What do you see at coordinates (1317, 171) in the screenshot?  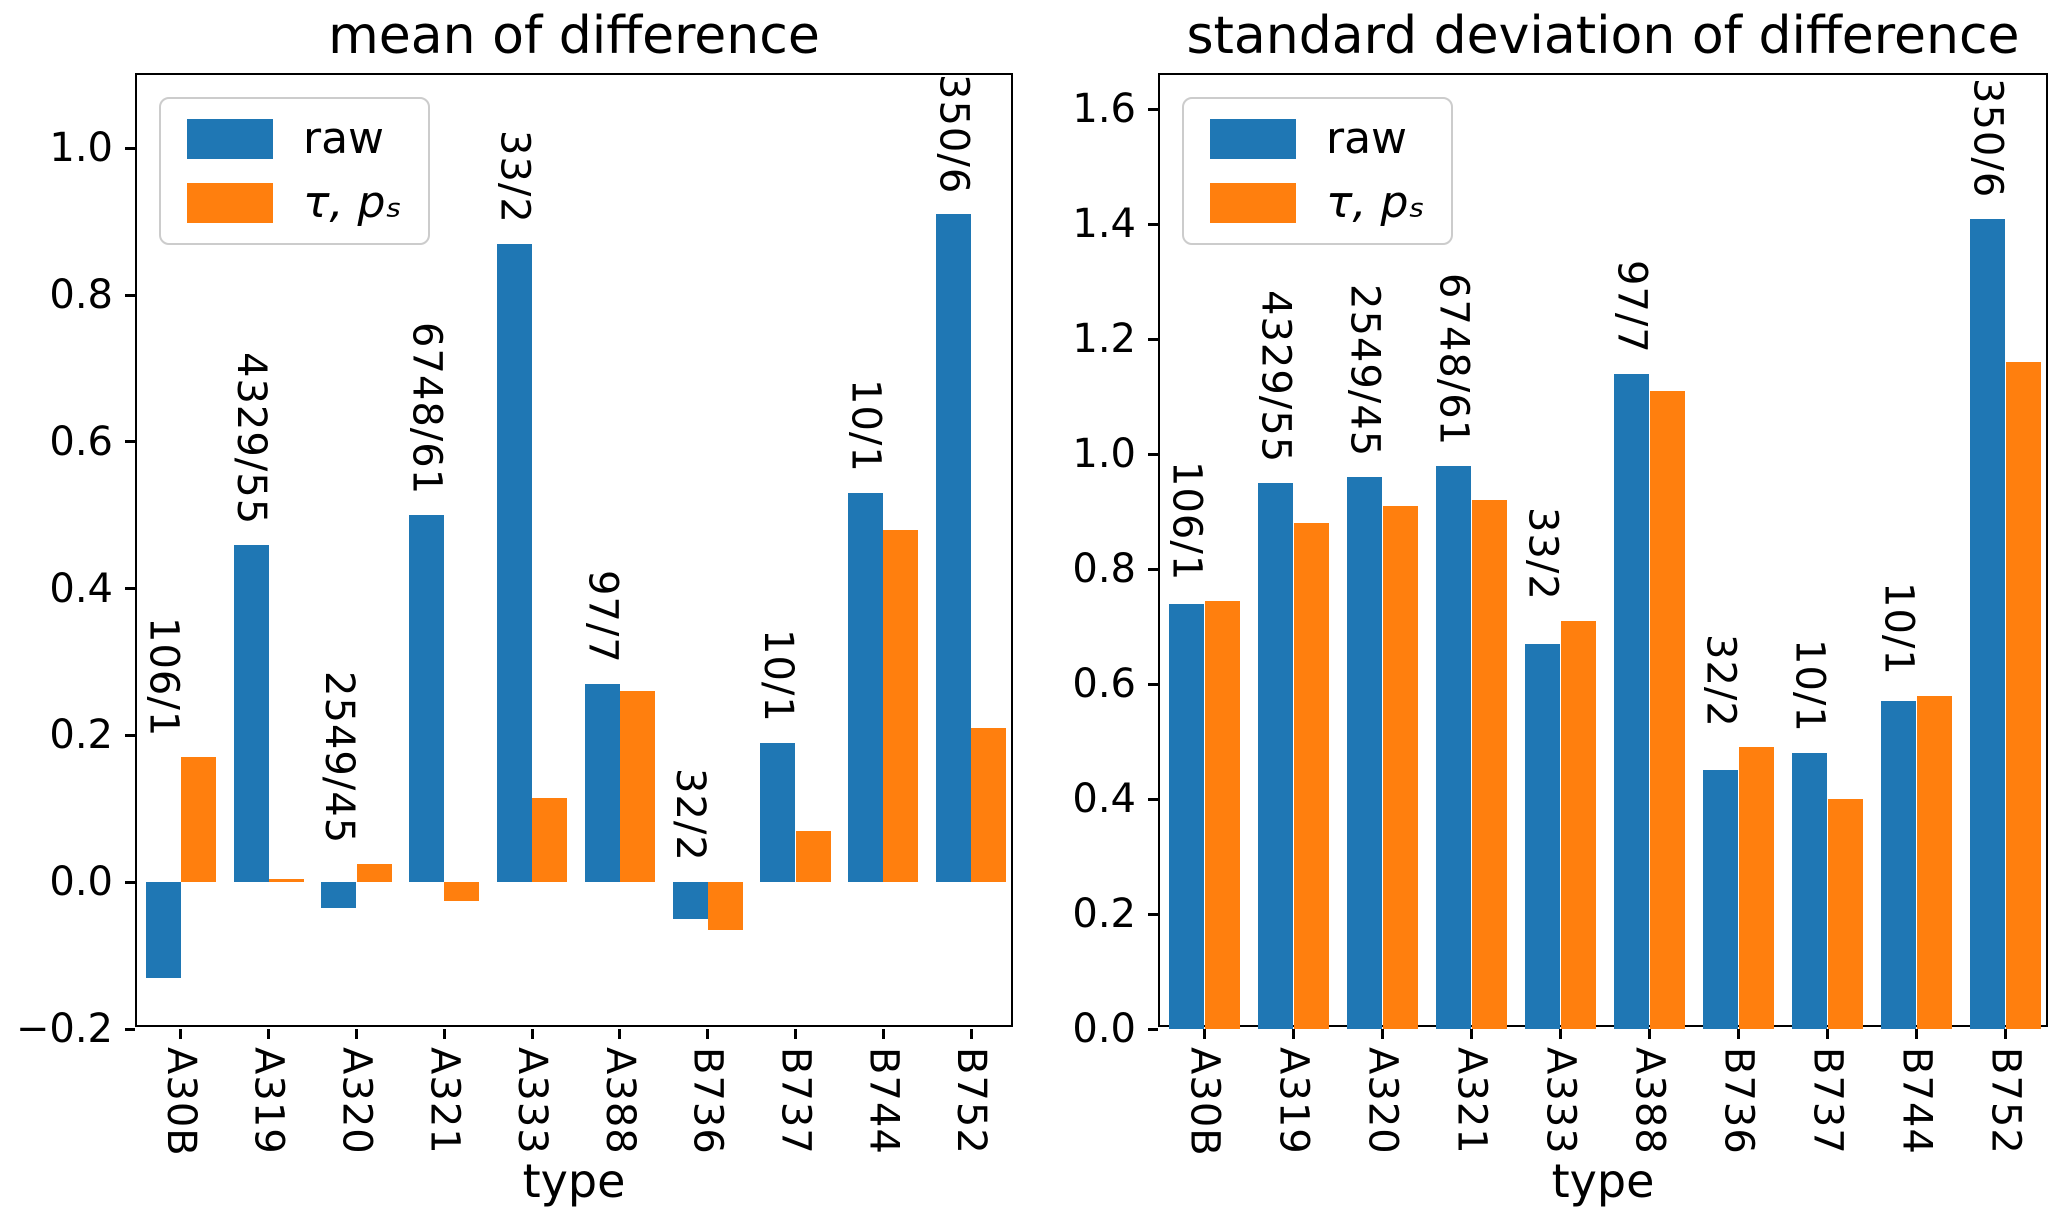 I see `legend: raw τ, pₛ` at bounding box center [1317, 171].